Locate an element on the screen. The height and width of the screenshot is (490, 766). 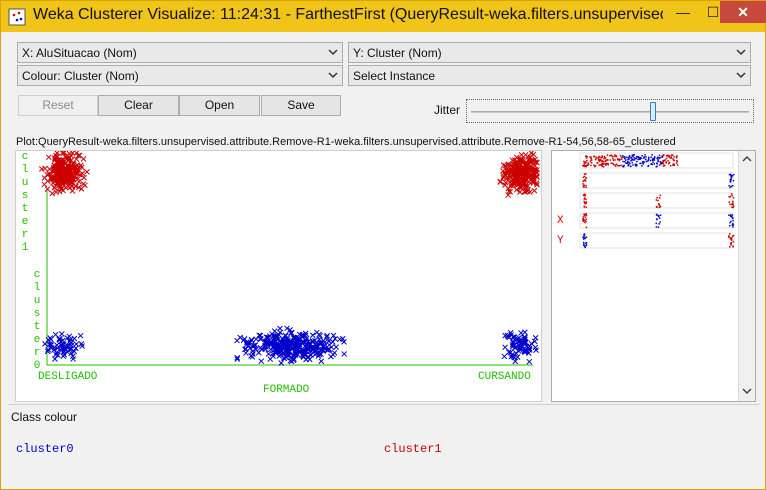
scroll-down-icon is located at coordinates (747, 391).